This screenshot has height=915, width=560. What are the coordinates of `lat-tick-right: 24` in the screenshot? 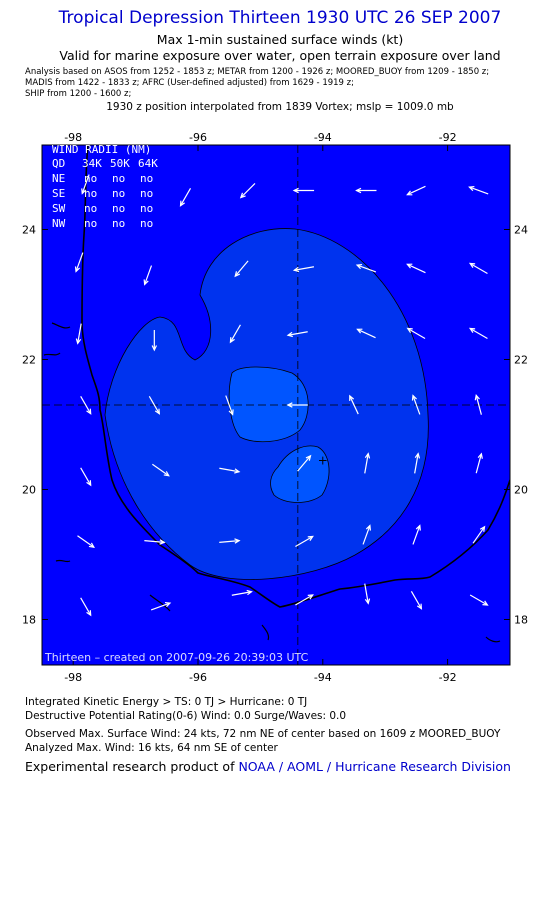 It's located at (521, 230).